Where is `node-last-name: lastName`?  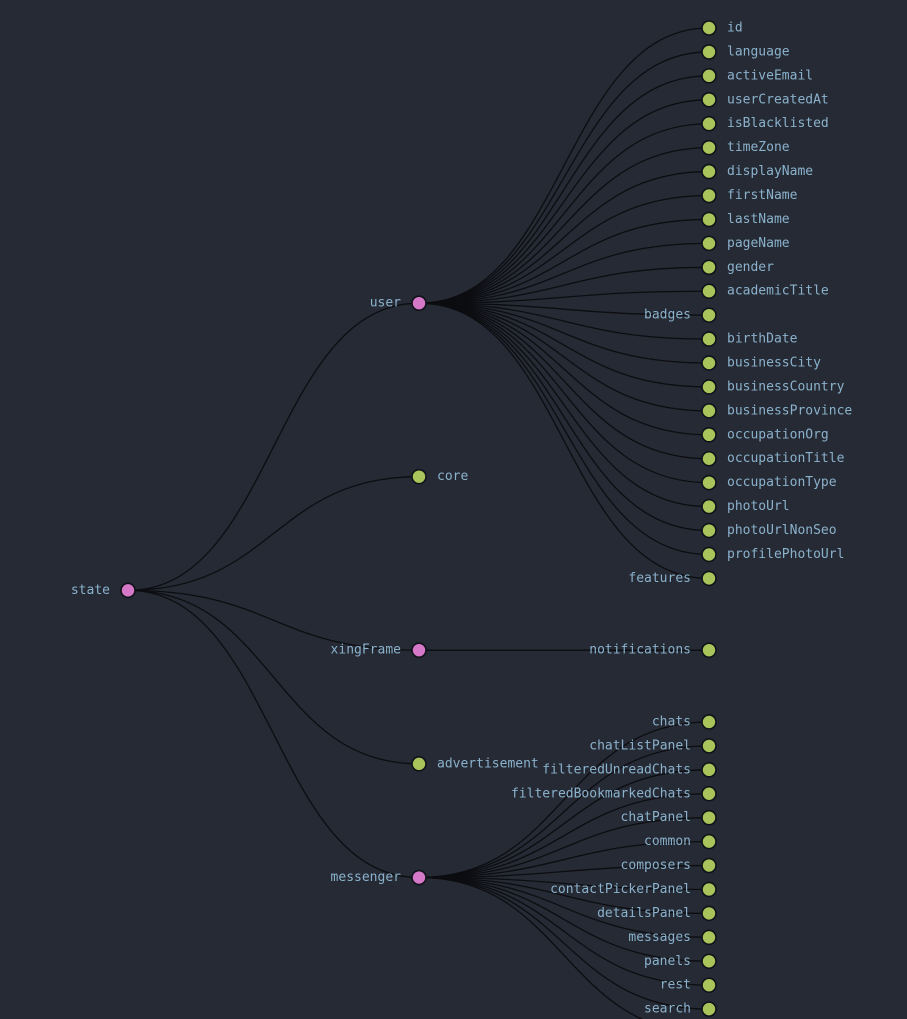
node-last-name: lastName is located at coordinates (745, 219).